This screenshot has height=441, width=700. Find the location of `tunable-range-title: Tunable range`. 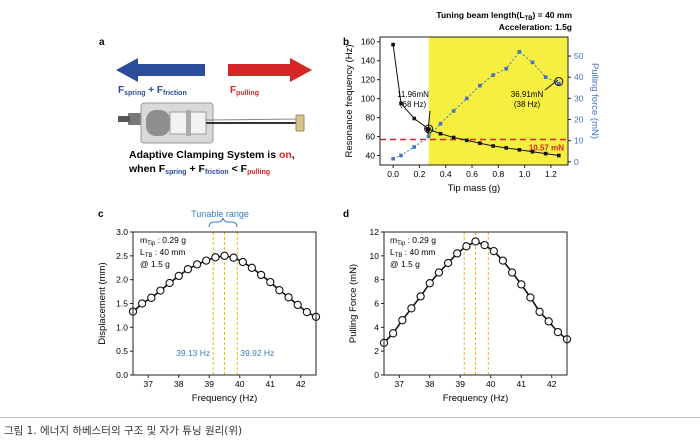

tunable-range-title: Tunable range is located at coordinates (220, 214).